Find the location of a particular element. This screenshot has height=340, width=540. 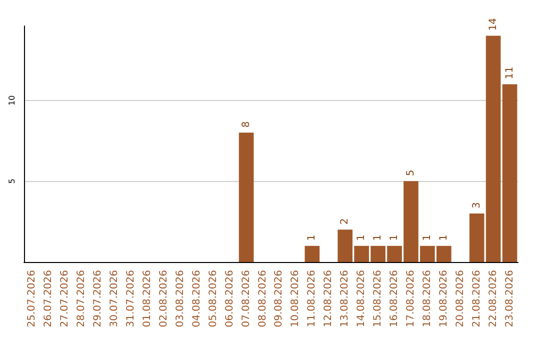

x-tick-label: 08.08.2026 is located at coordinates (262, 299).